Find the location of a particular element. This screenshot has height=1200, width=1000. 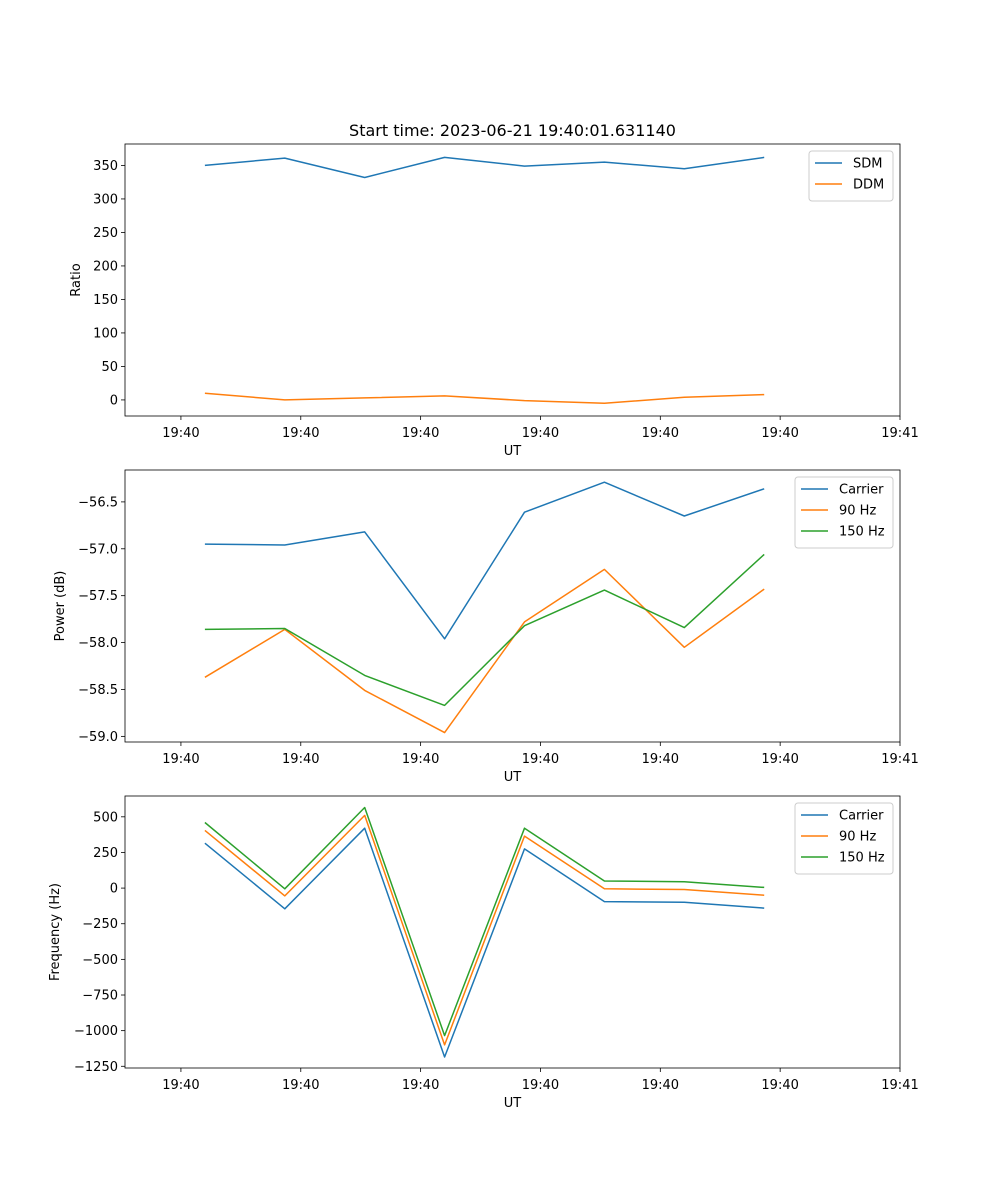

y-axis-label: Power (dB) is located at coordinates (60, 606).